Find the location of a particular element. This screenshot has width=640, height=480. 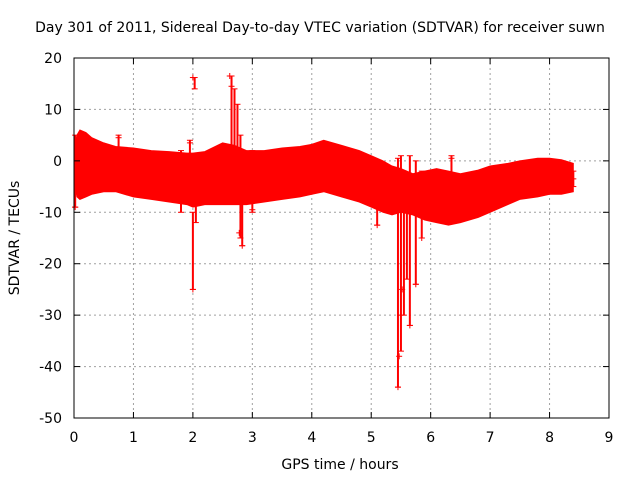

y-tick-label: -40 is located at coordinates (50, 368).